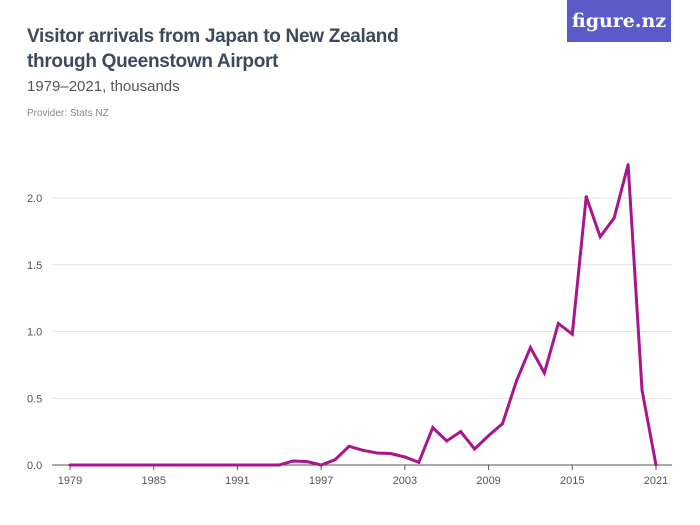 Image resolution: width=700 pixels, height=525 pixels. What do you see at coordinates (34, 399) in the screenshot?
I see `y-tick-label: 0.5` at bounding box center [34, 399].